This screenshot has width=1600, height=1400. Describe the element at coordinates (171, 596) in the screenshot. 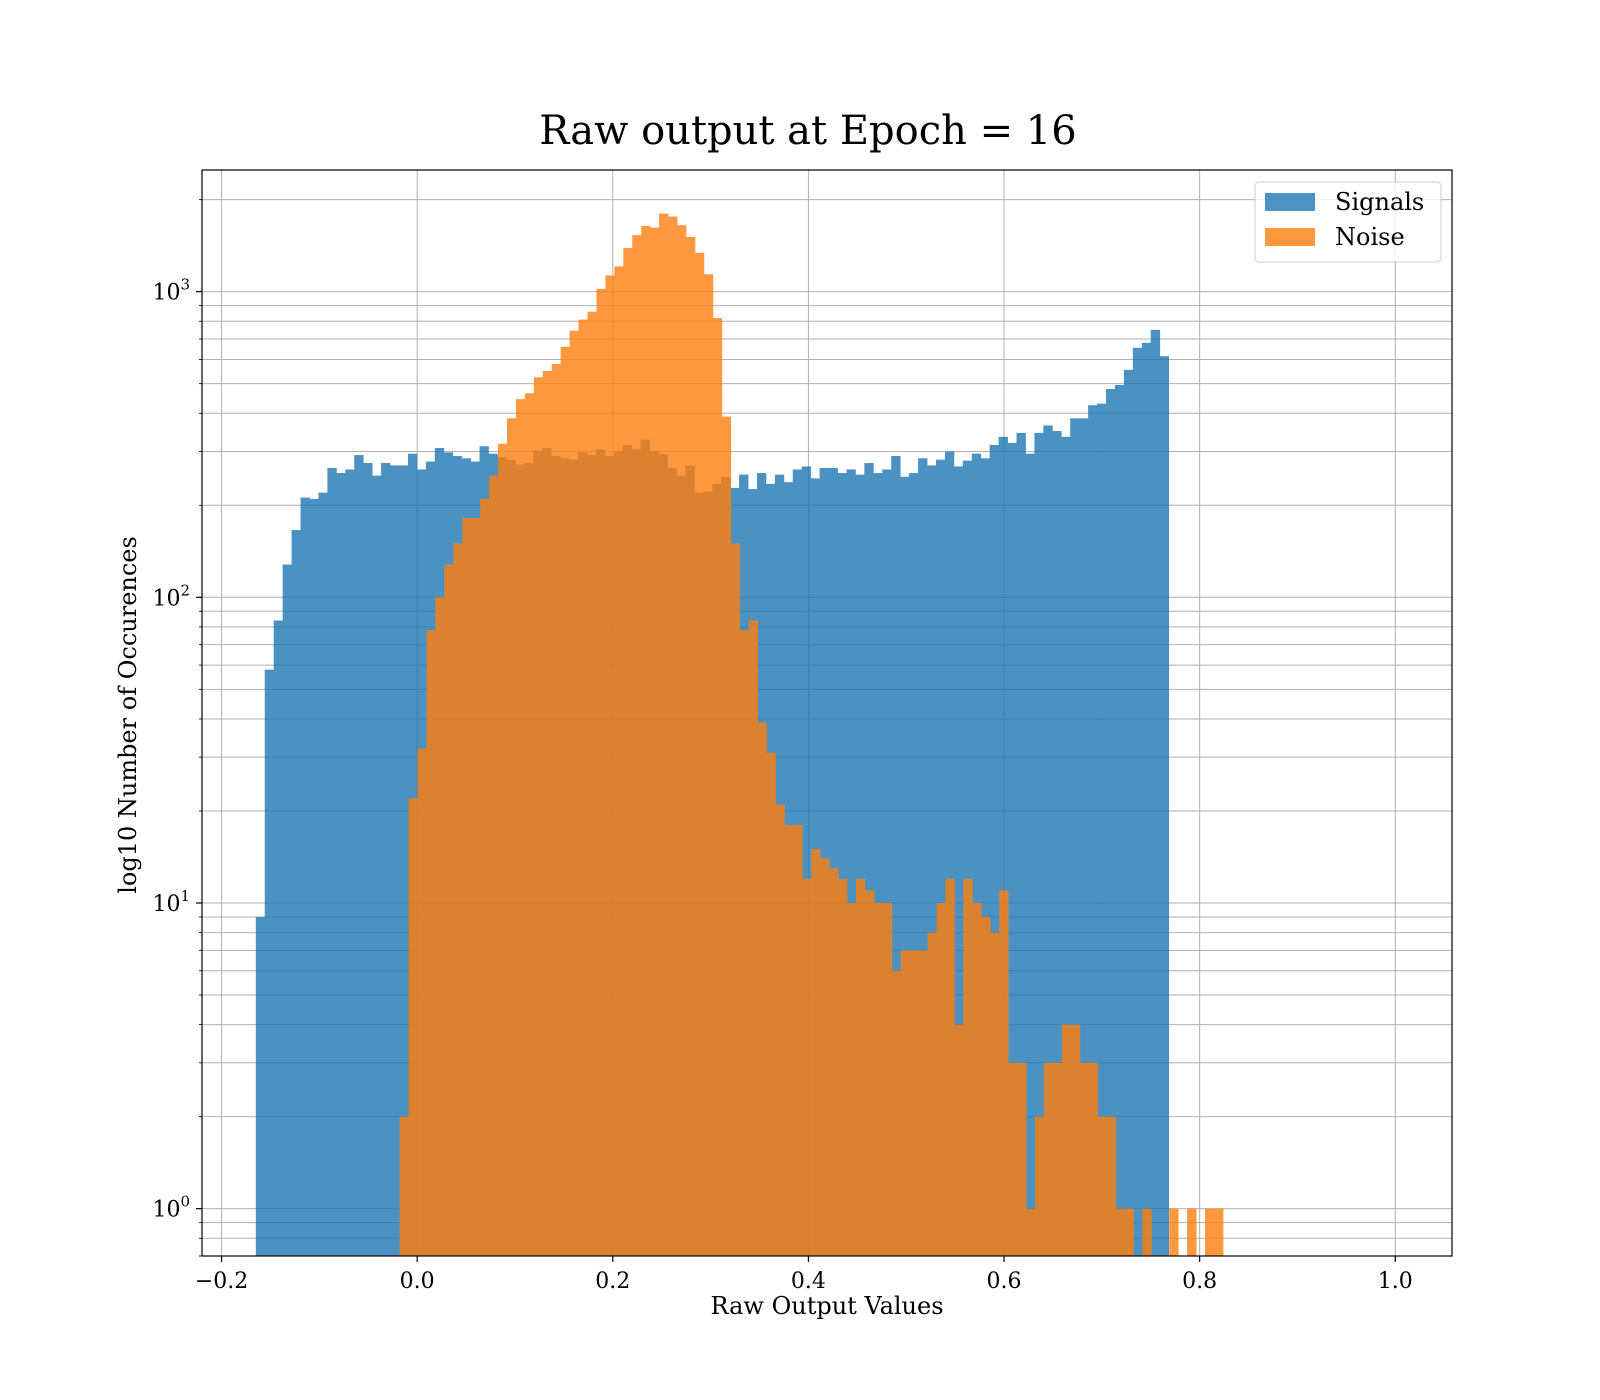

I see `y-tick-label: 10²` at that location.